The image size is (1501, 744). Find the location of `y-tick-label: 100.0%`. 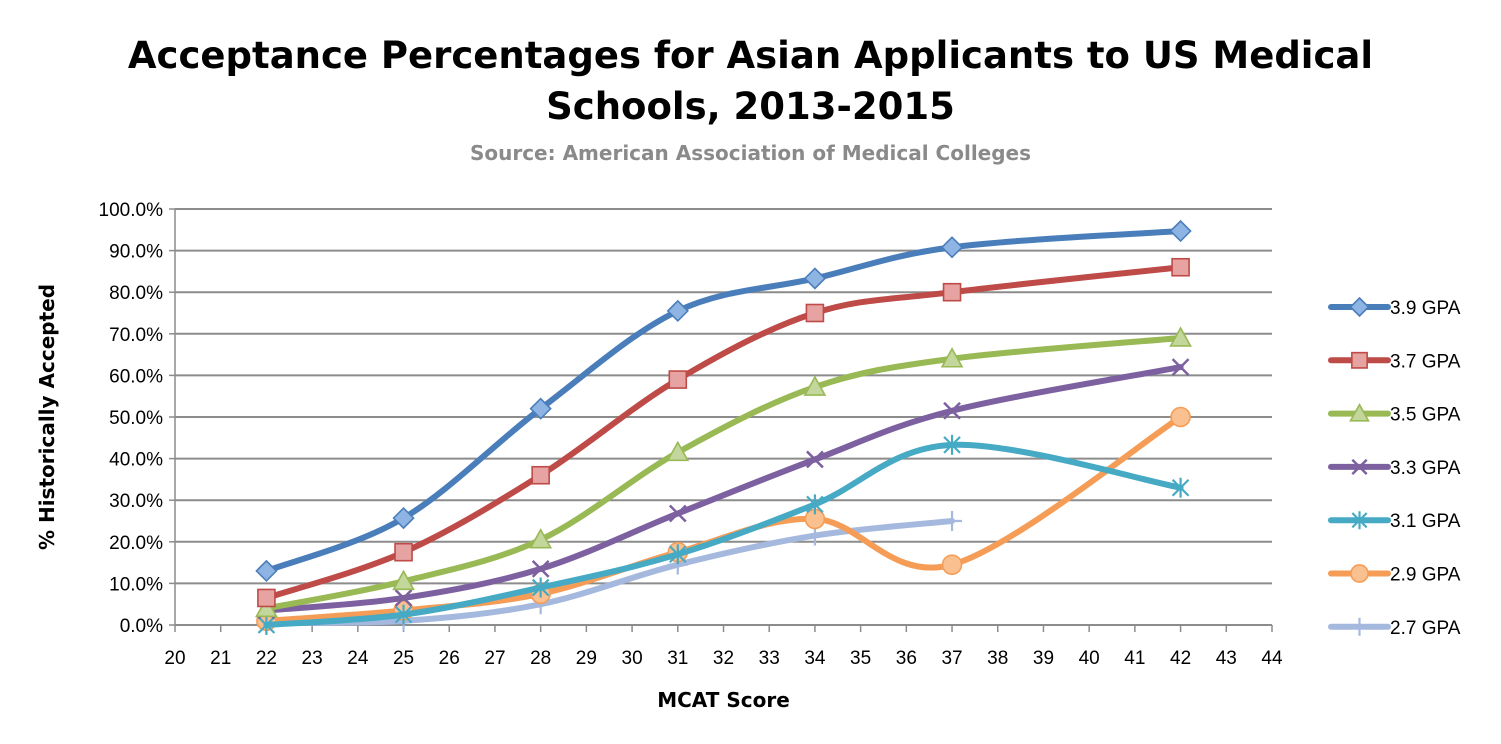

y-tick-label: 100.0% is located at coordinates (131, 210).